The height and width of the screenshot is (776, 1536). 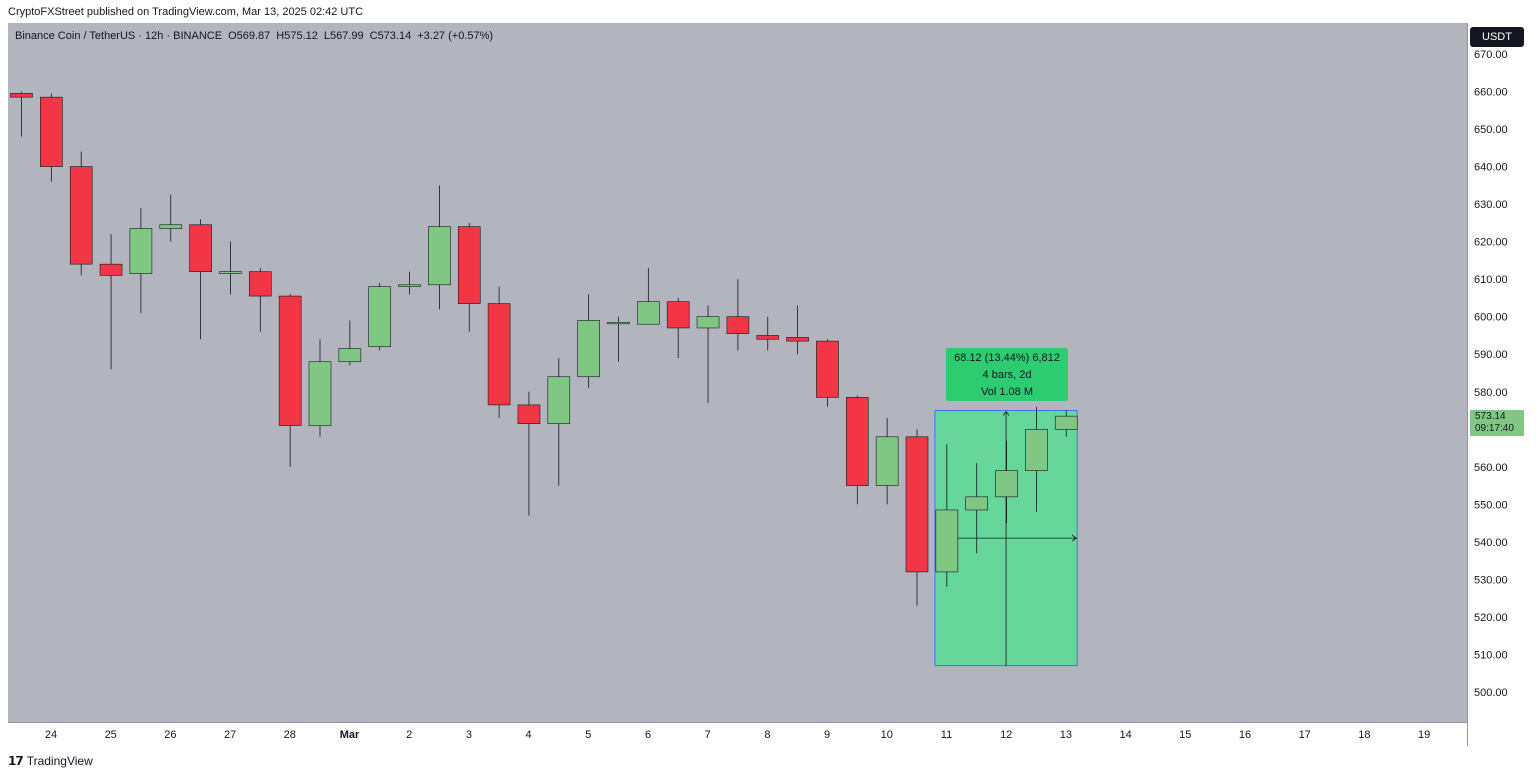 What do you see at coordinates (887, 735) in the screenshot?
I see `time-tick-label: 10` at bounding box center [887, 735].